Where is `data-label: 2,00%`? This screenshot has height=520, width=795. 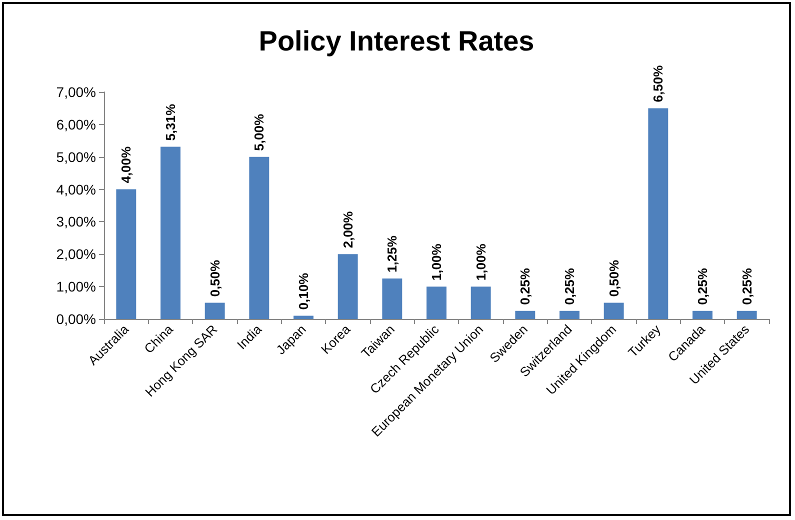 data-label: 2,00% is located at coordinates (348, 229).